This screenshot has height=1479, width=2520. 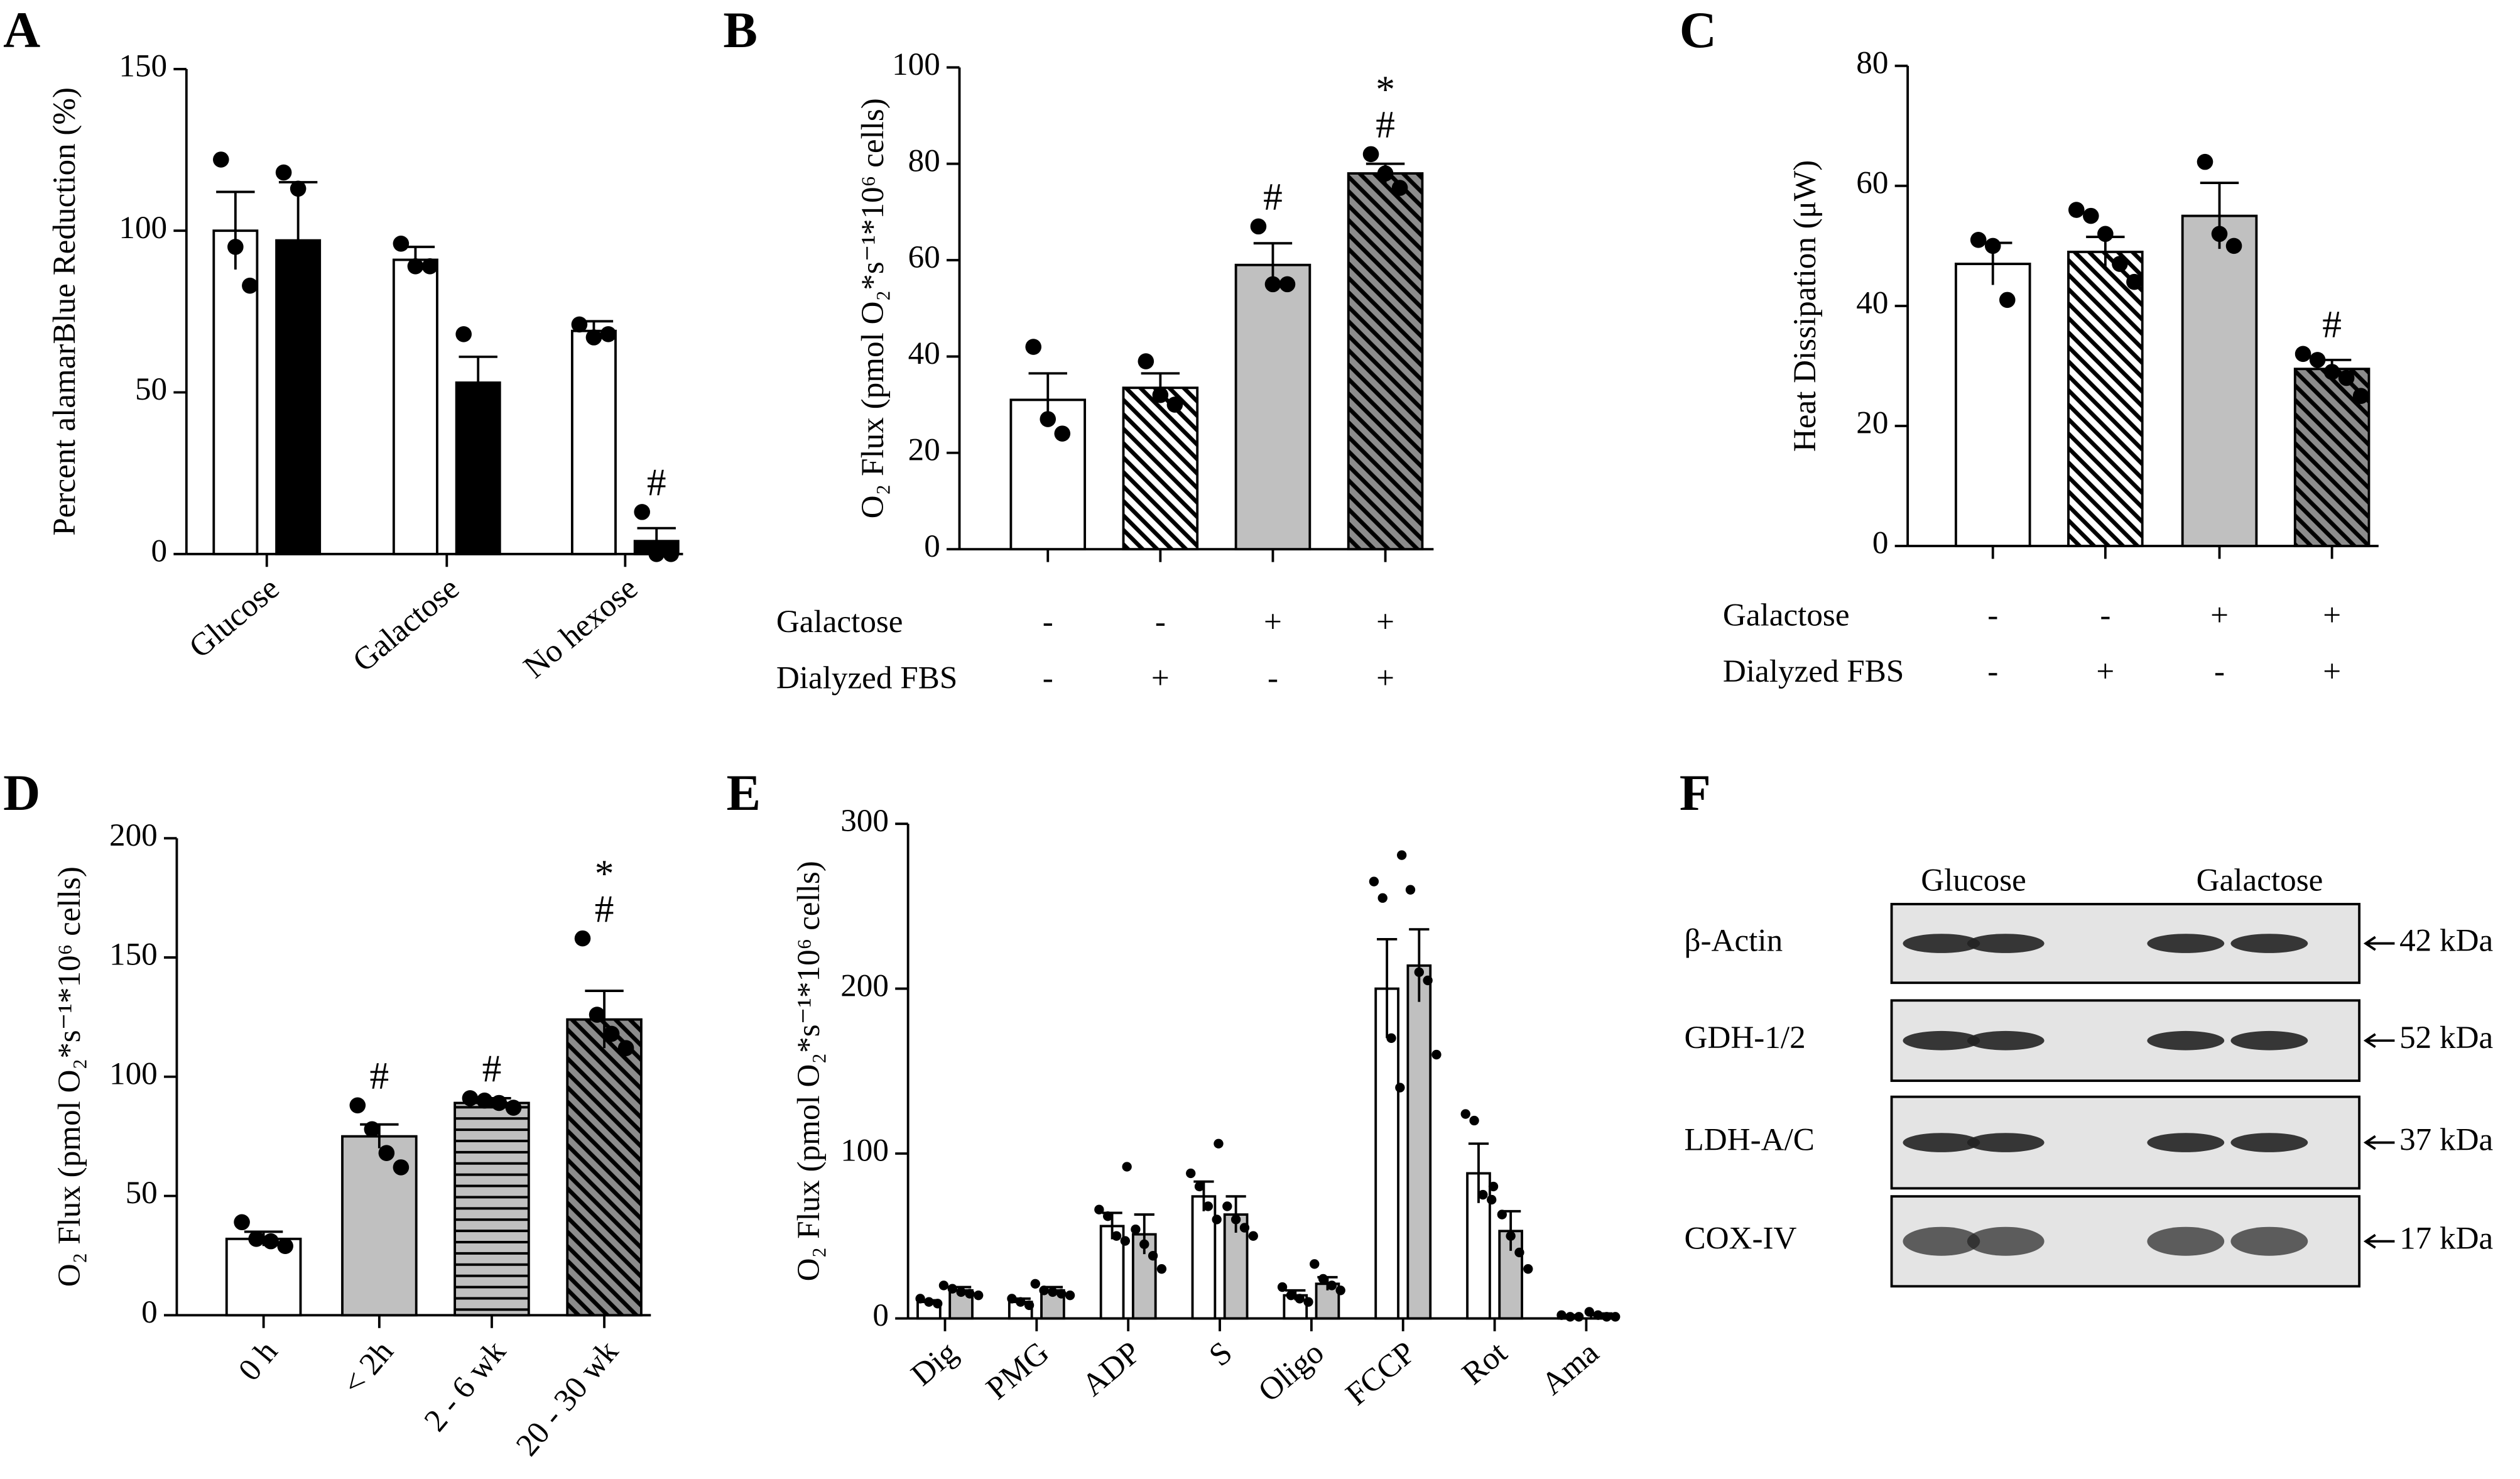 I want to click on condition-name: Dialyzed FBS, so click(x=866, y=678).